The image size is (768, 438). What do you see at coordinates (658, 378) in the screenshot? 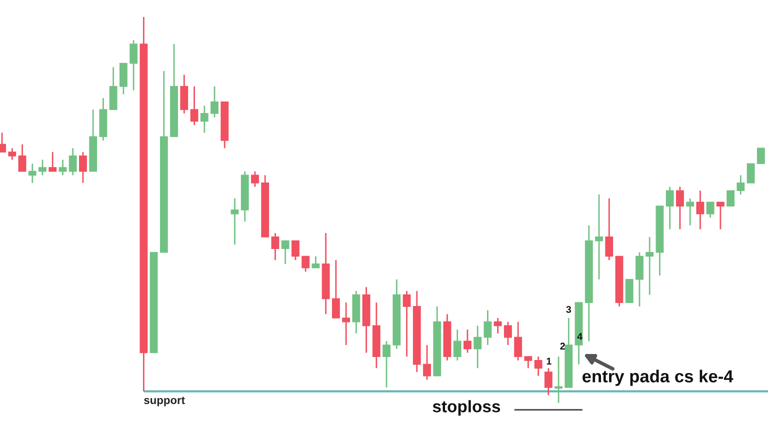
I see `annotation: entry pada cs ke-4` at bounding box center [658, 378].